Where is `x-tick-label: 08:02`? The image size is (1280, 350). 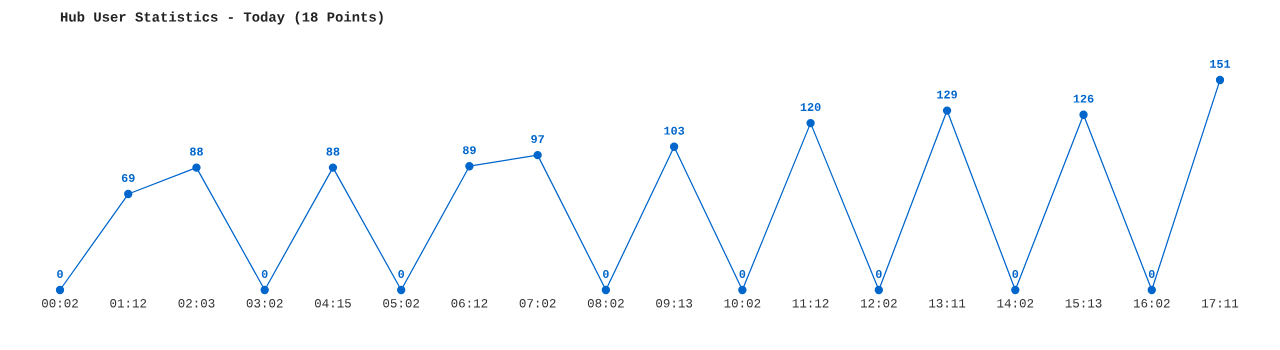
x-tick-label: 08:02 is located at coordinates (605, 303).